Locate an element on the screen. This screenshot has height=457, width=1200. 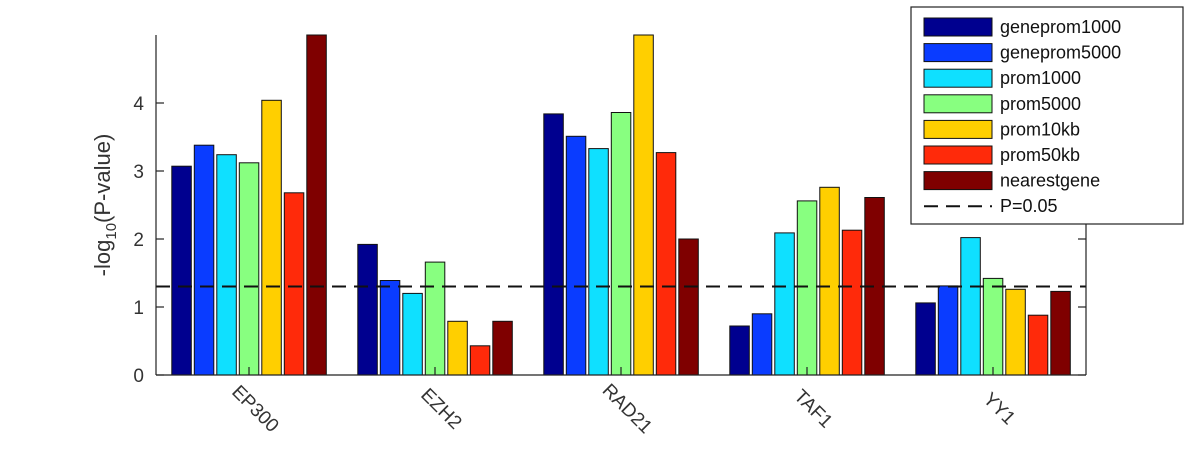
bar-yy1-nearestgene is located at coordinates (1060, 333).